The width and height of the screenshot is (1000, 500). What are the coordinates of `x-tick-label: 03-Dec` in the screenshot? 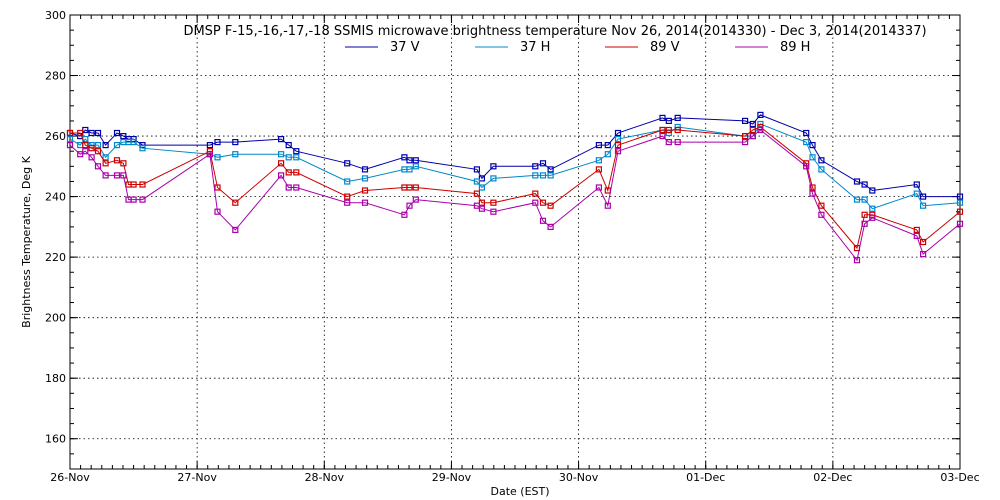 It's located at (959, 477).